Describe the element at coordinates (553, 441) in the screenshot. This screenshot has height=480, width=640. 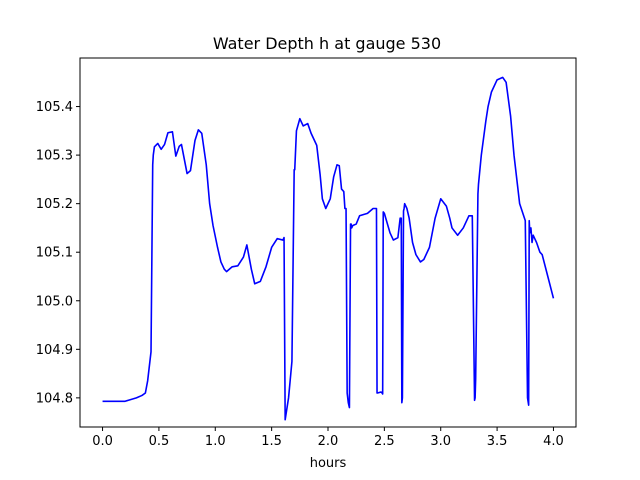
I see `x-tick-label: 4.0` at that location.